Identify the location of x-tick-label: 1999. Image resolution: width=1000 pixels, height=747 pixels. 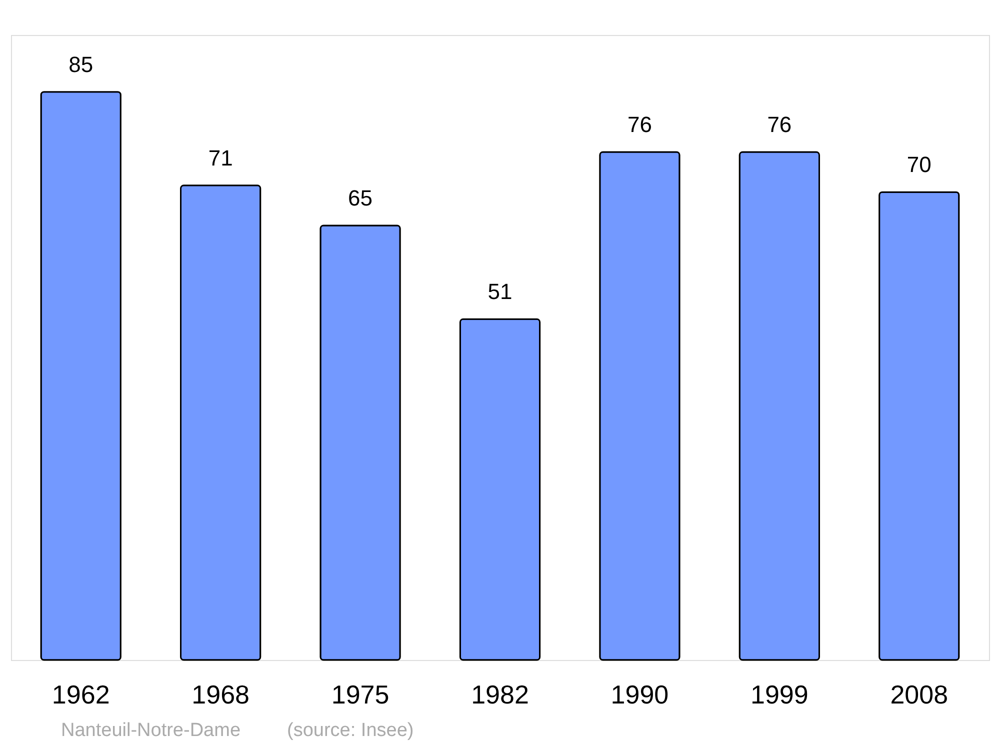
(779, 695).